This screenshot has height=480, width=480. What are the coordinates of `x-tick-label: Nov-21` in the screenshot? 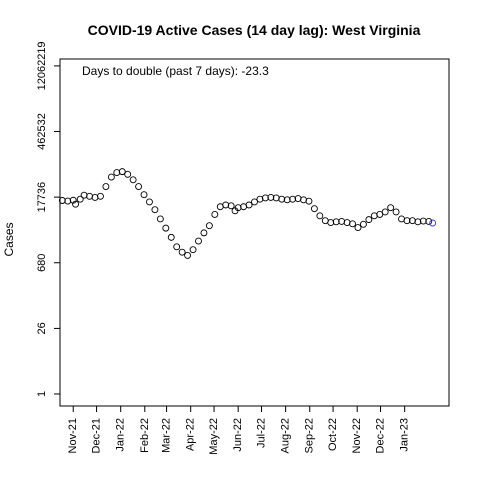 It's located at (73, 435).